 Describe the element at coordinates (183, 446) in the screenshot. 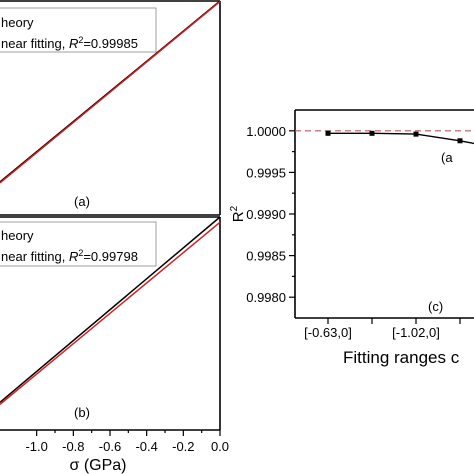

I see `panel-b-xtick-label: -0.2` at that location.